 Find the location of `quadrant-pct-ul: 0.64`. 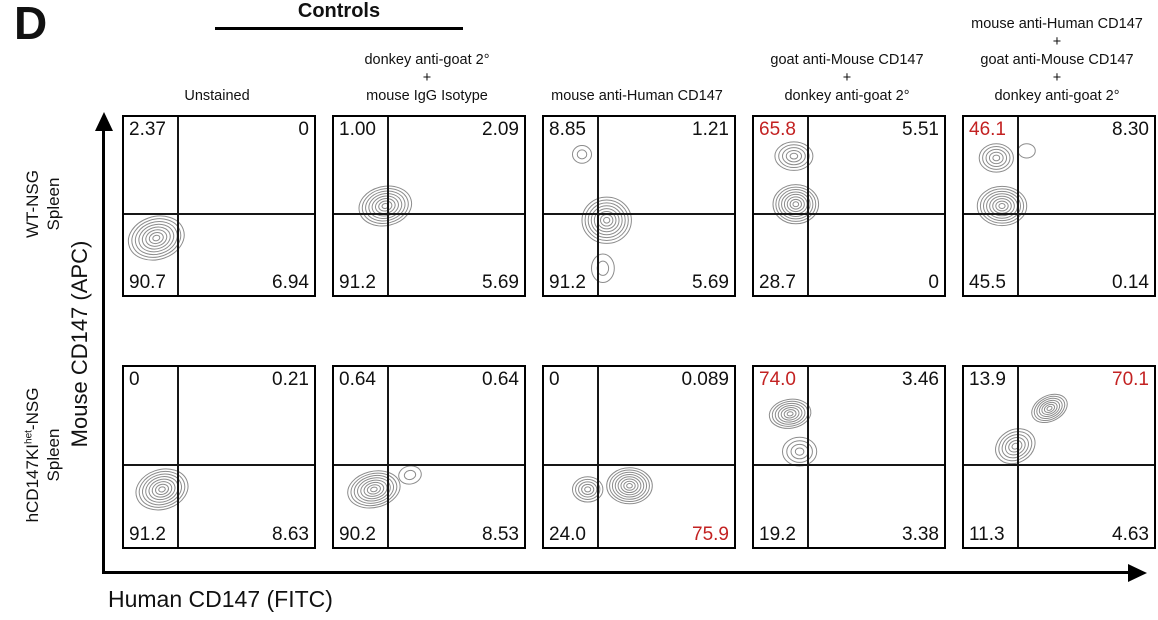

quadrant-pct-ul: 0.64 is located at coordinates (357, 379).